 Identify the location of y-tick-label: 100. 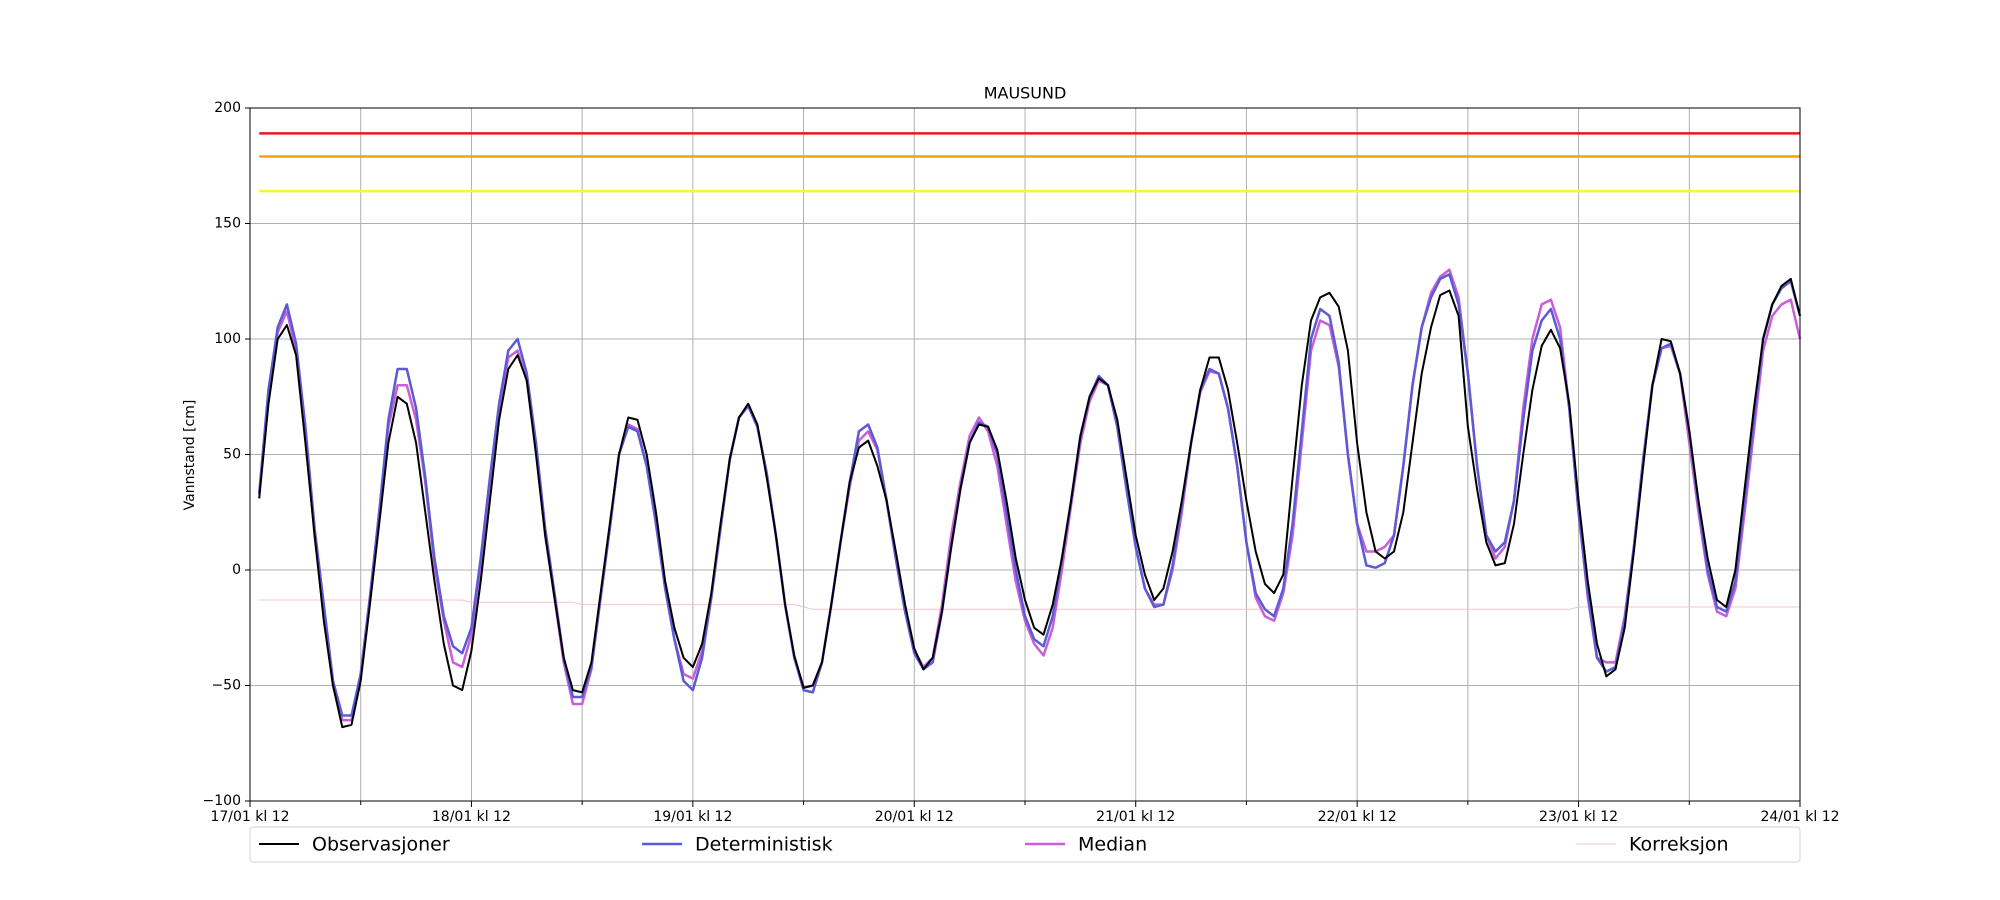
(227, 339).